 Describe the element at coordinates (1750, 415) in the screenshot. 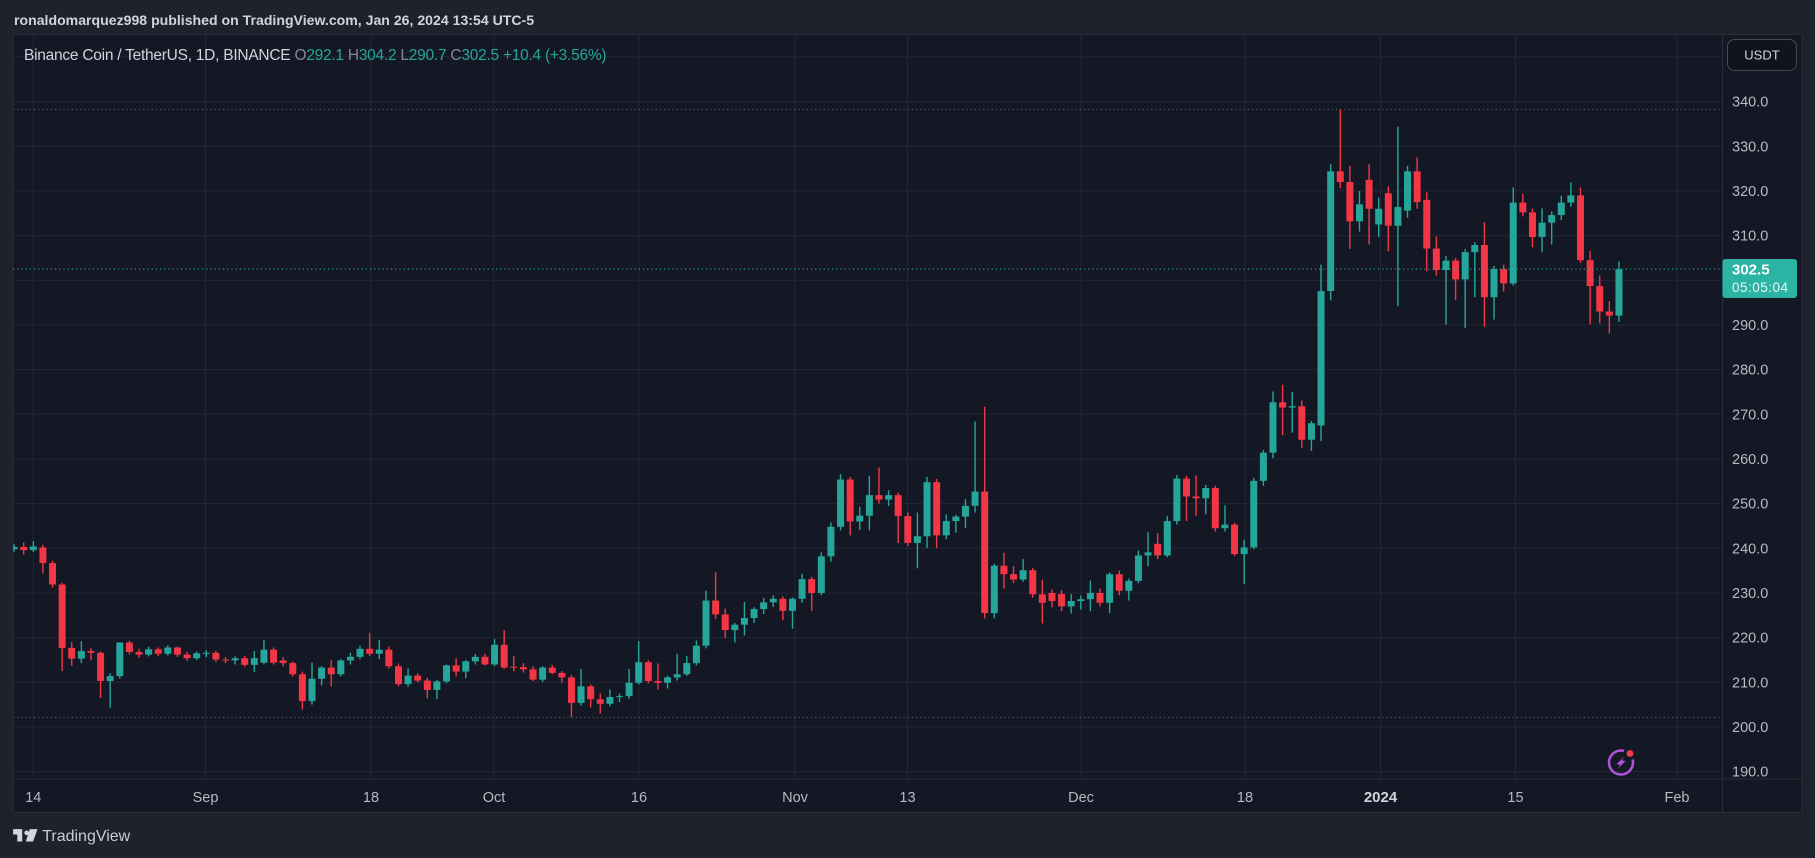

I see `svg-text: 270.0` at that location.